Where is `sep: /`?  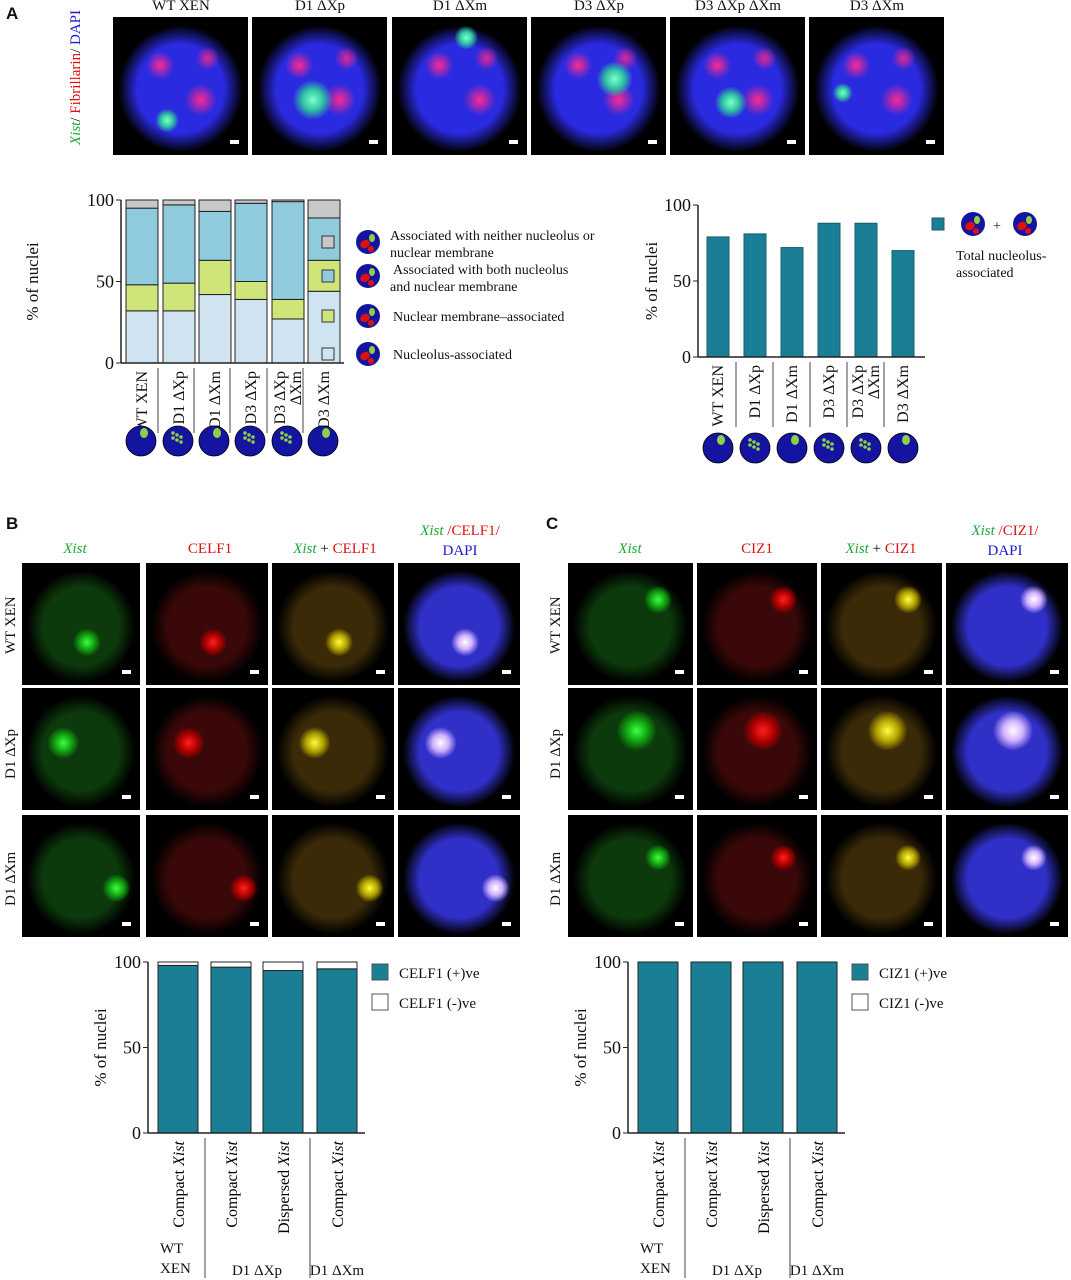 sep: / is located at coordinates (76, 117).